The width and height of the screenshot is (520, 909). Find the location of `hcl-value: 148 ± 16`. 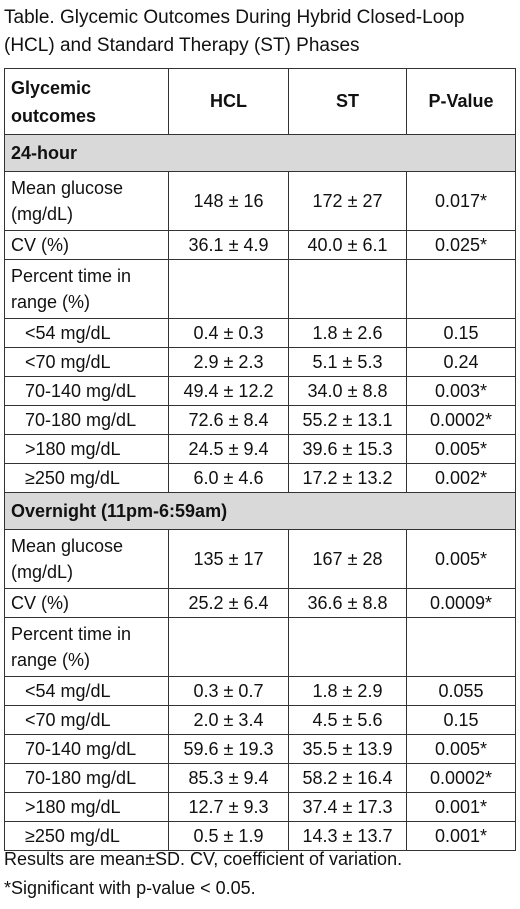

hcl-value: 148 ± 16 is located at coordinates (228, 201).